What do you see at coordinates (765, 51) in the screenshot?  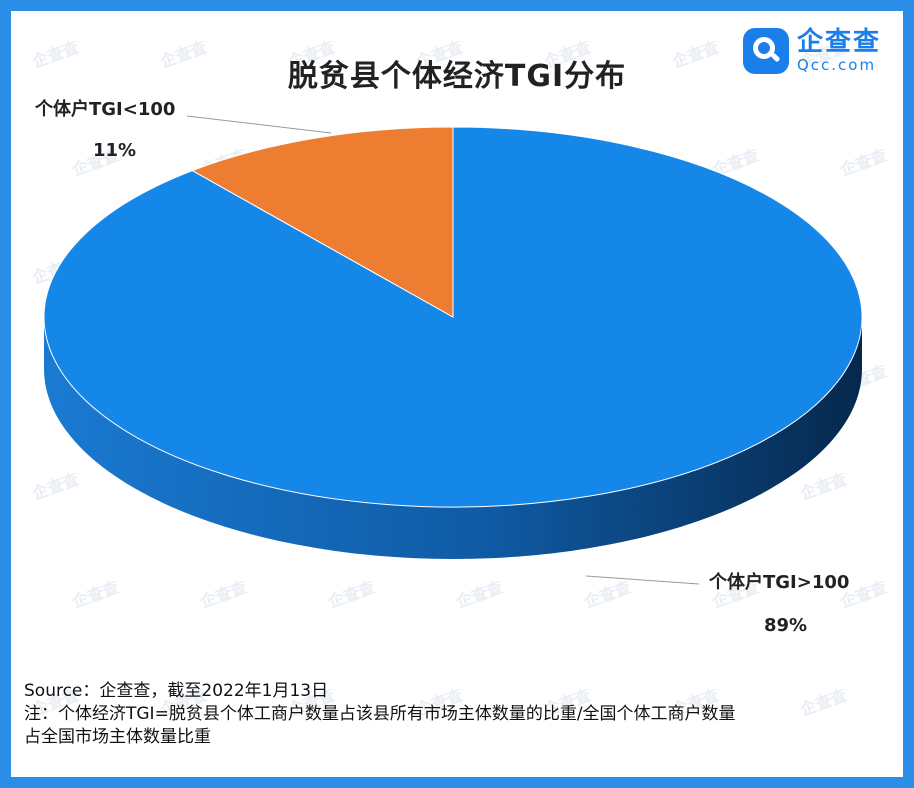 I see `qcc-logo-icon` at bounding box center [765, 51].